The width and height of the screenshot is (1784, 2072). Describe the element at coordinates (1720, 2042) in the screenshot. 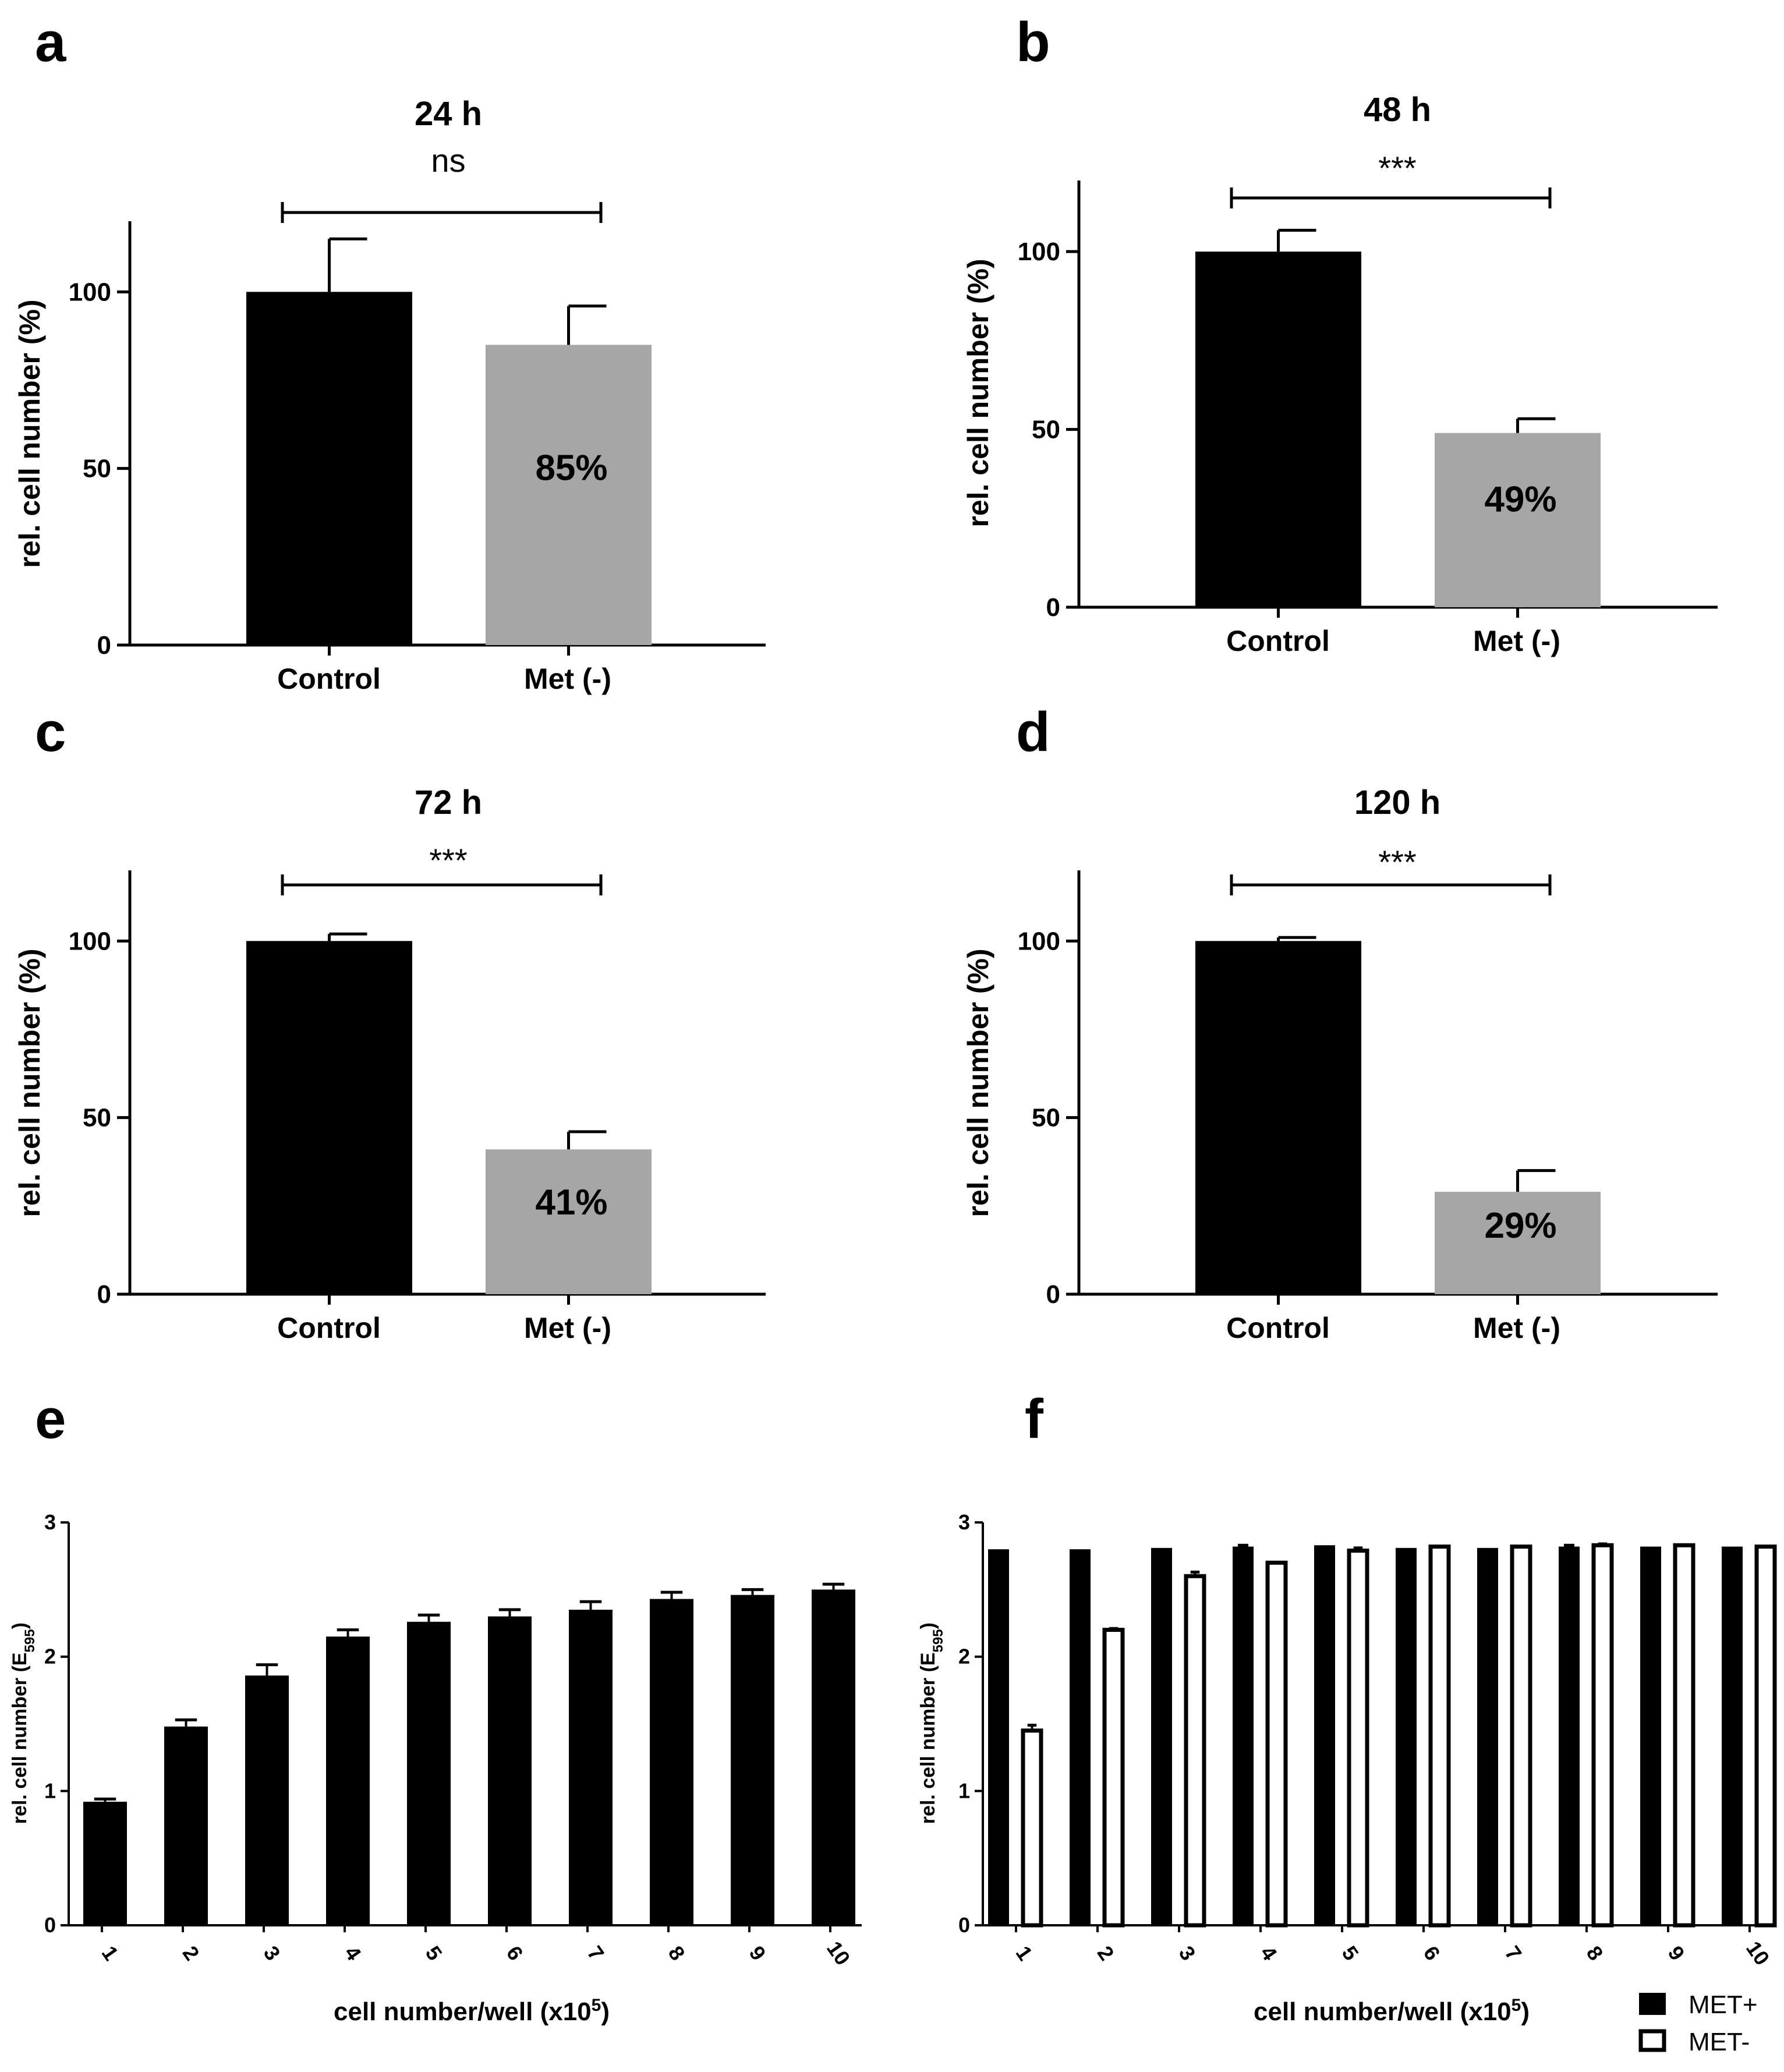

I see `legend-label-met-minus: MET-` at that location.